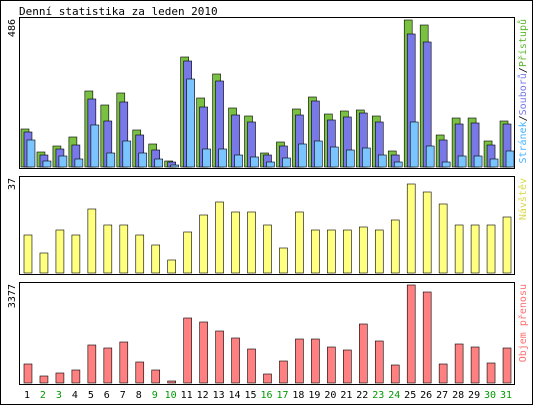  I want to click on x-tick-label: 24, so click(394, 395).